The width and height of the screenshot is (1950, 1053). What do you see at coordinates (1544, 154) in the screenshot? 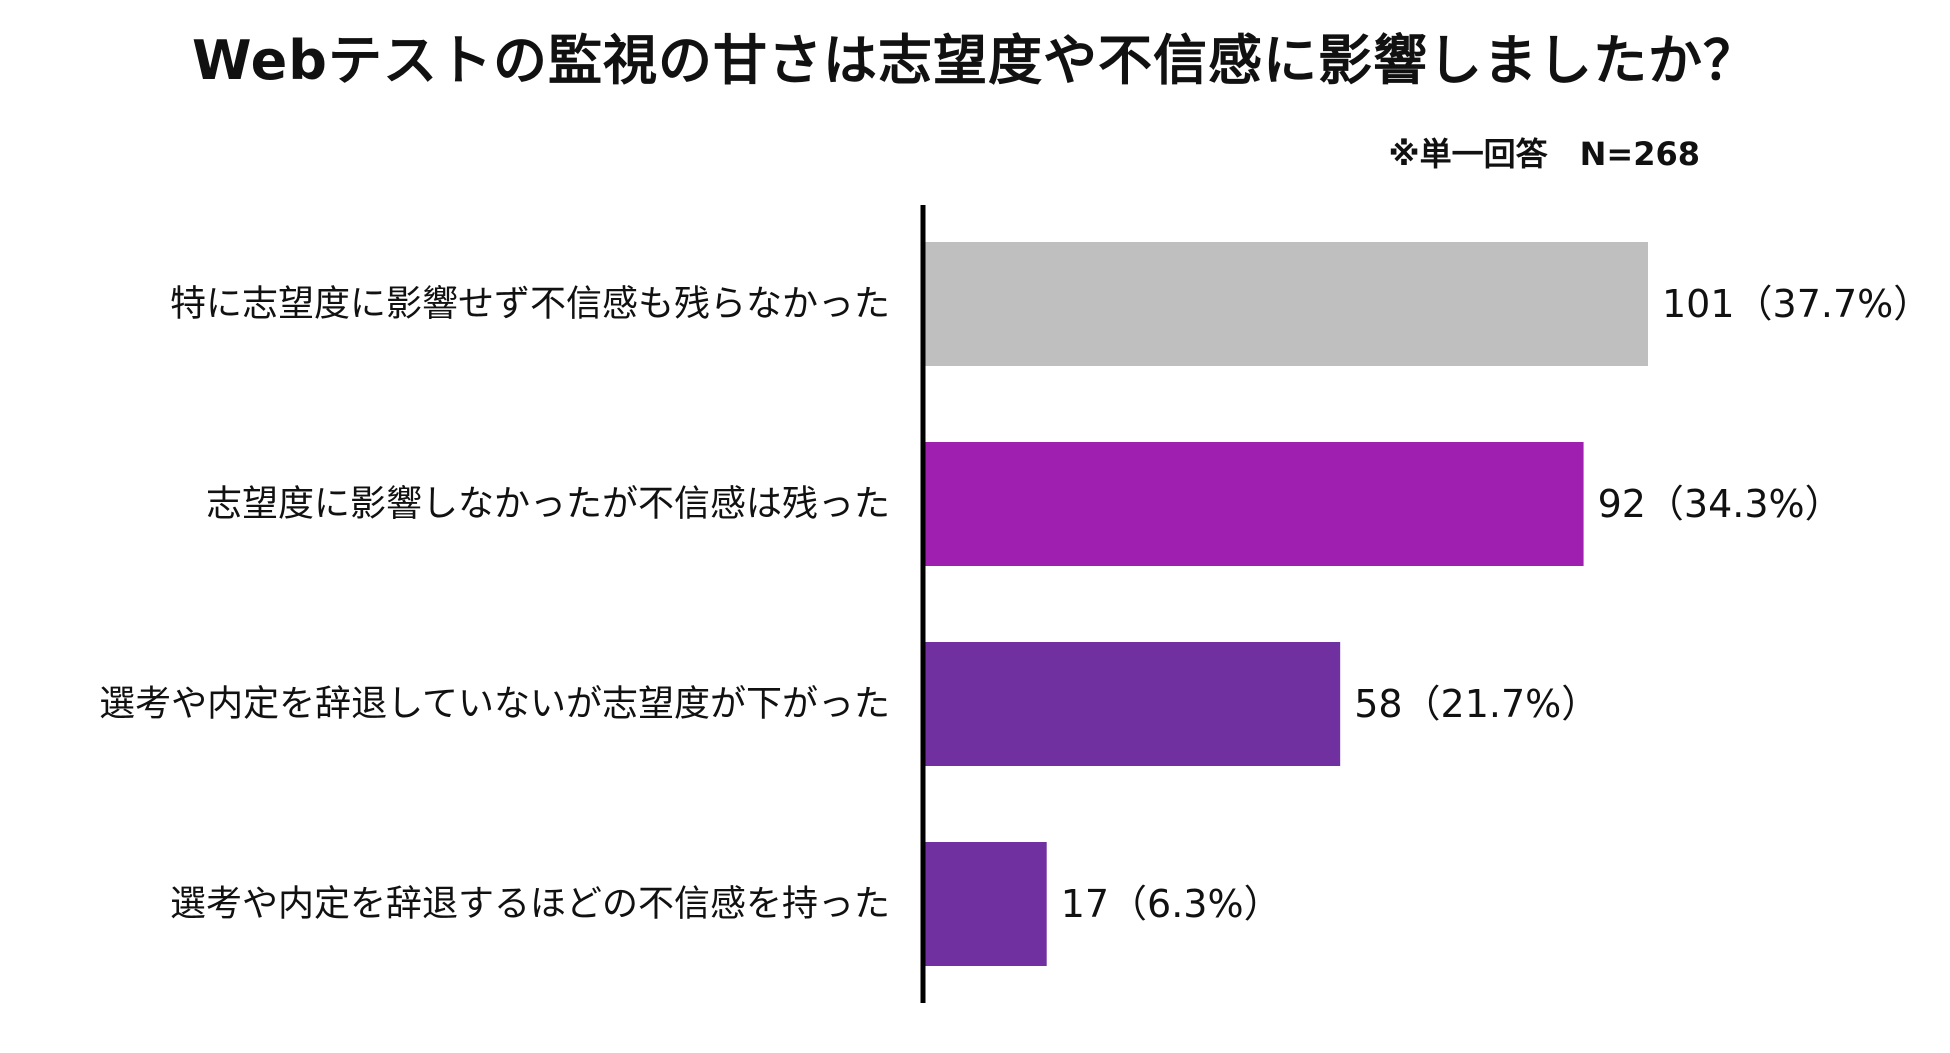
I see `response-note: ※単一回答 N=268` at bounding box center [1544, 154].